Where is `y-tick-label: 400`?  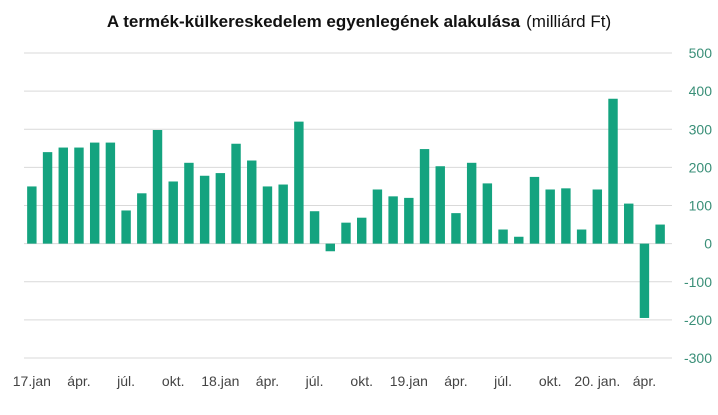 y-tick-label: 400 is located at coordinates (701, 91).